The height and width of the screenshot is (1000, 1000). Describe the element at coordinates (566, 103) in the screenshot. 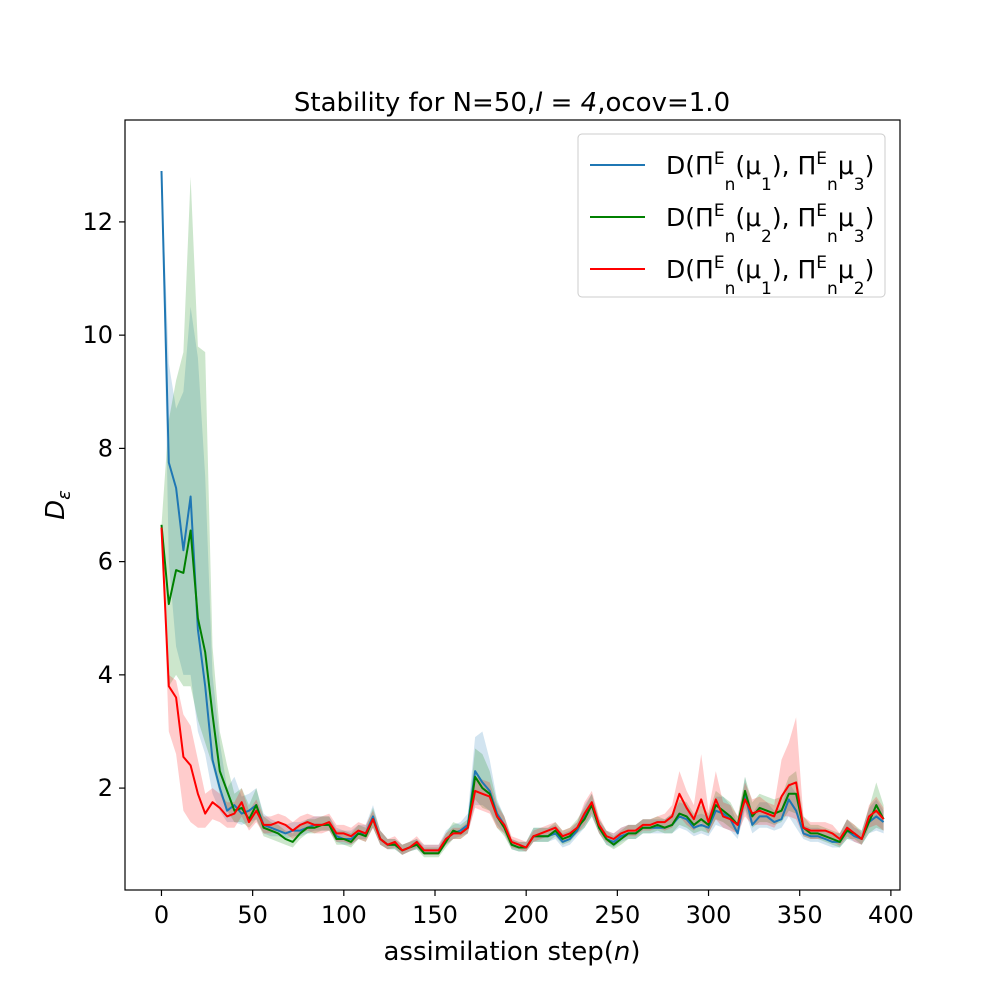

I see `chart-title-math: l = 4` at that location.